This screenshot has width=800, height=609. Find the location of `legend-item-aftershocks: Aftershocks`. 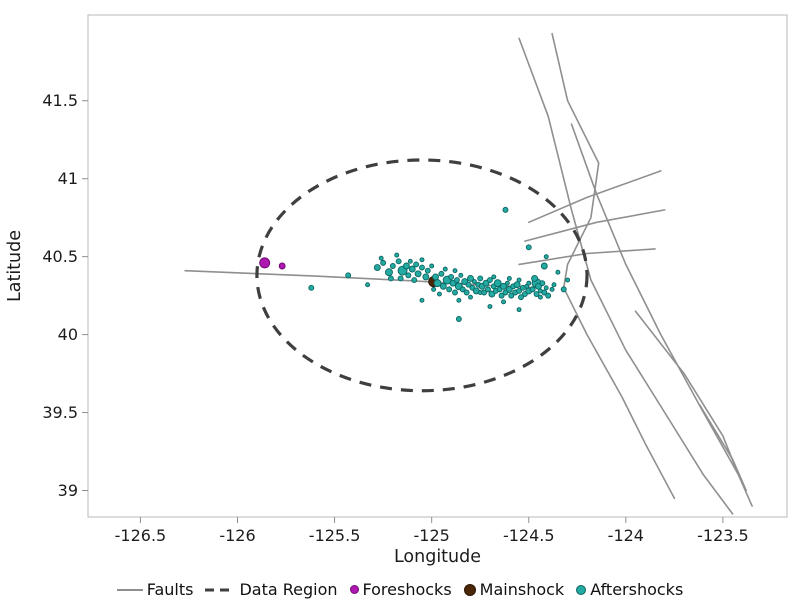

legend-item-aftershocks: Aftershocks is located at coordinates (629, 589).